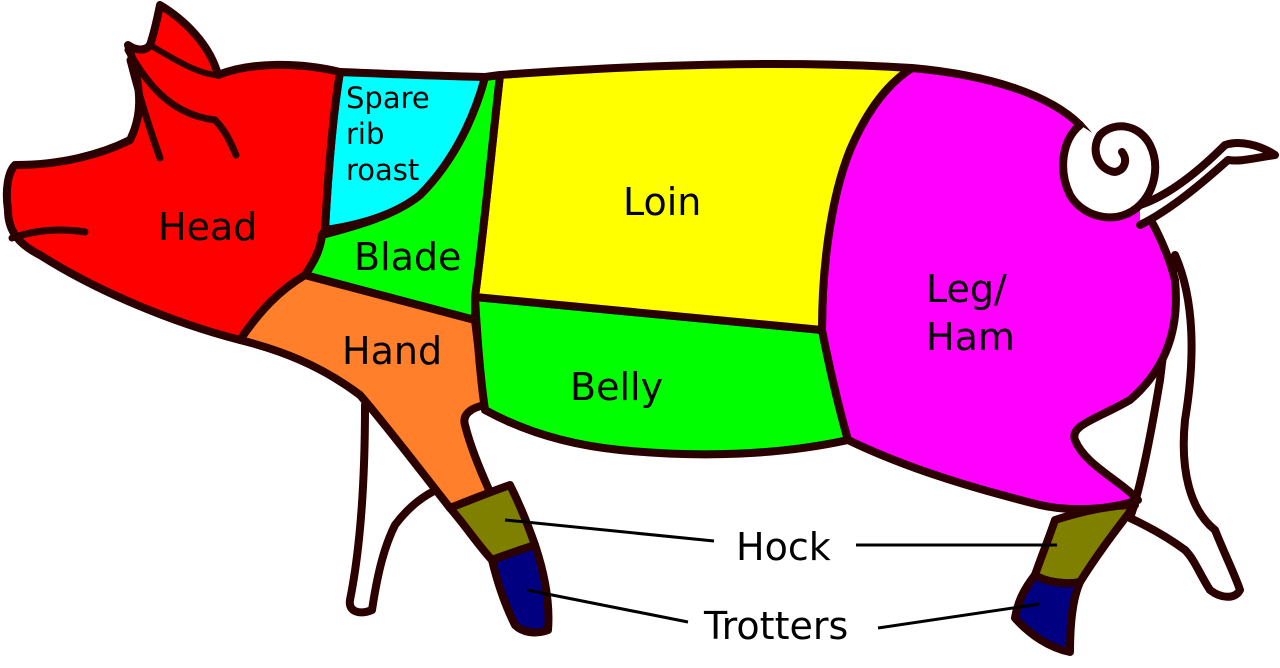 This screenshot has height=668, width=1280. Describe the element at coordinates (972, 313) in the screenshot. I see `leg-ham-label: Leg/ Ham` at that location.